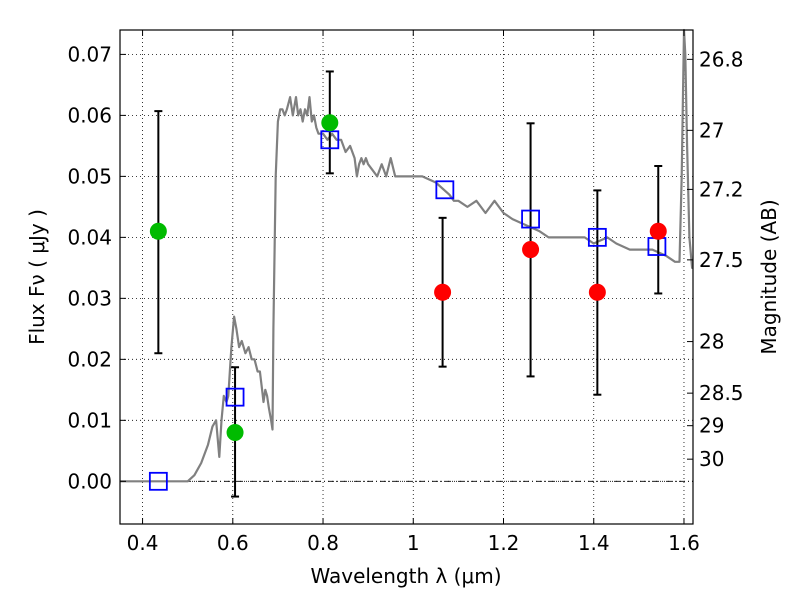 The height and width of the screenshot is (600, 800). Describe the element at coordinates (550, 261) in the screenshot. I see `red-points` at that location.